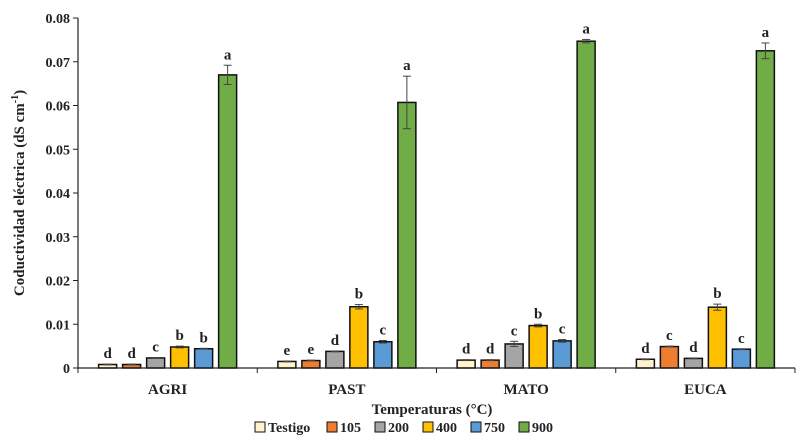  What do you see at coordinates (446, 428) in the screenshot?
I see `legend-label: 400` at bounding box center [446, 428].